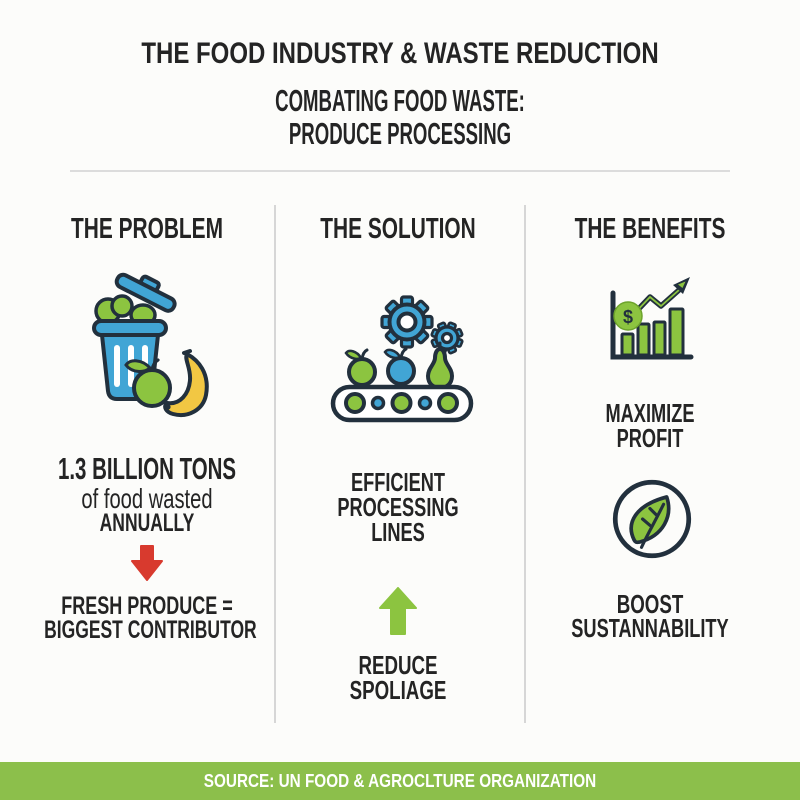 Image resolution: width=800 pixels, height=800 pixels. I want to click on dollar-sign: $, so click(628, 317).